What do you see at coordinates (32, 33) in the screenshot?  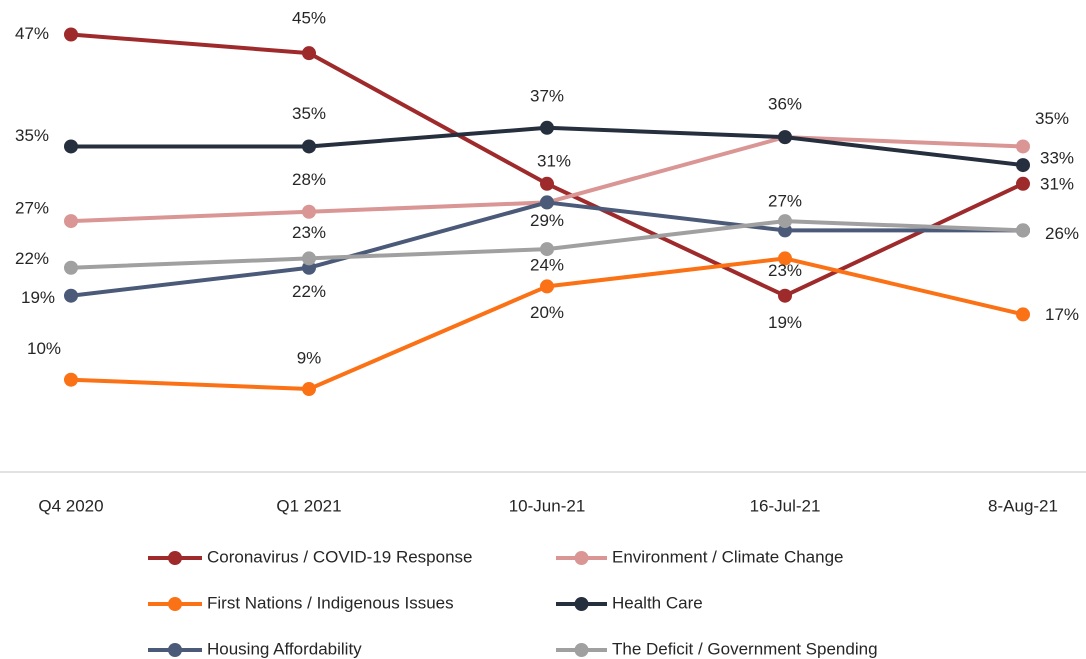 I see `data-label: 47%` at bounding box center [32, 33].